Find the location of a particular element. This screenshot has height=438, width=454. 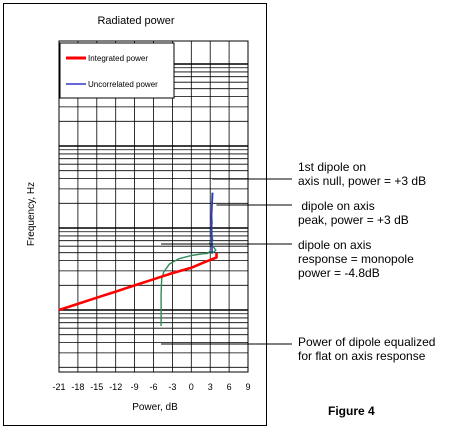

x-tick-label: 3 is located at coordinates (210, 387).